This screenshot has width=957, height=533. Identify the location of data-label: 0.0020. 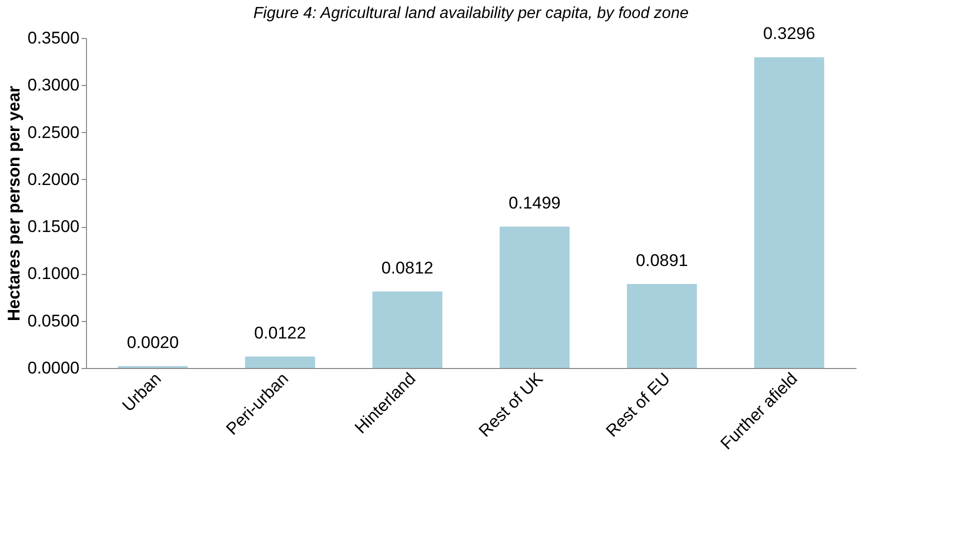
(152, 342).